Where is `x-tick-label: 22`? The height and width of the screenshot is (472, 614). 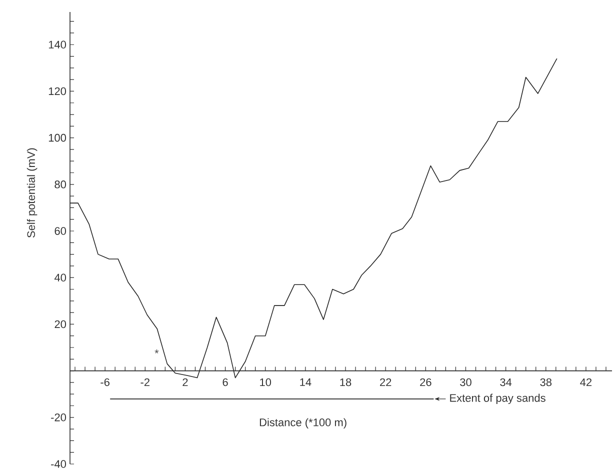 x-tick-label: 22 is located at coordinates (386, 382).